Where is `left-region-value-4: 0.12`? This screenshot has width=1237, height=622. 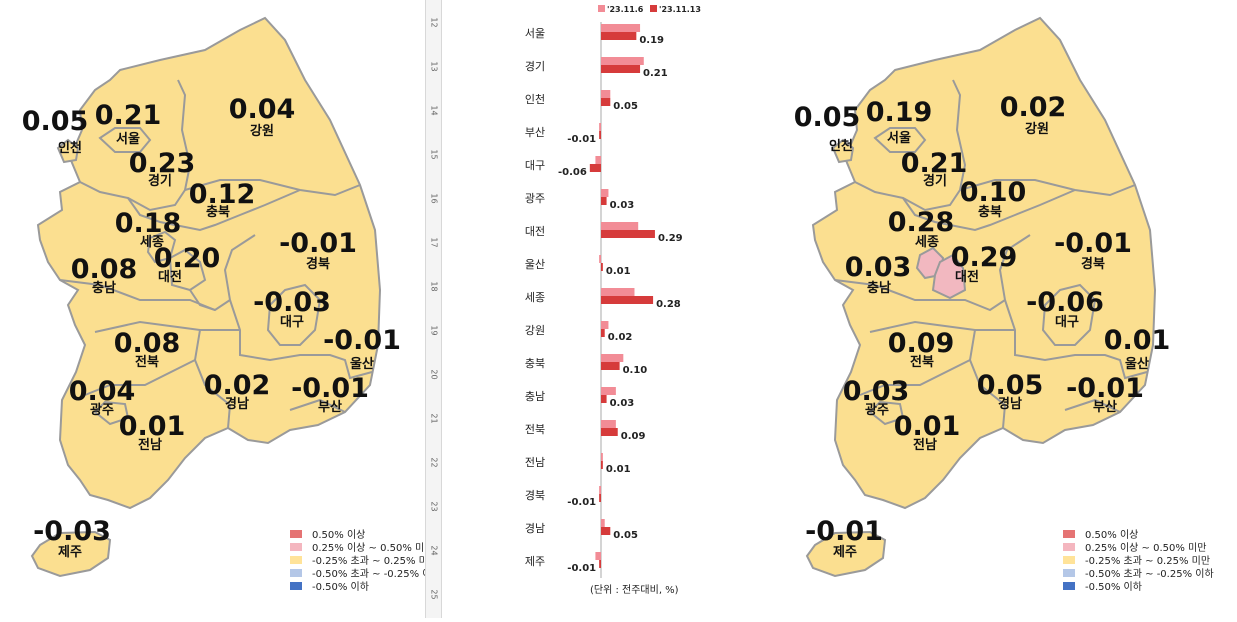
left-region-value-4: 0.12 is located at coordinates (222, 194).